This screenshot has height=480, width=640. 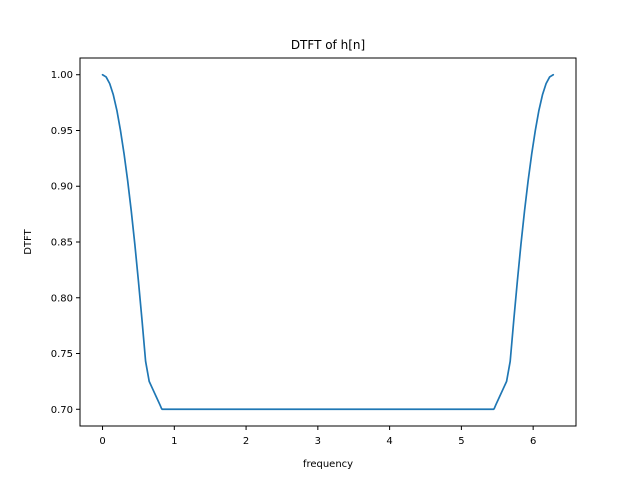 What do you see at coordinates (62, 410) in the screenshot?
I see `y-tick-label: 0.70` at bounding box center [62, 410].